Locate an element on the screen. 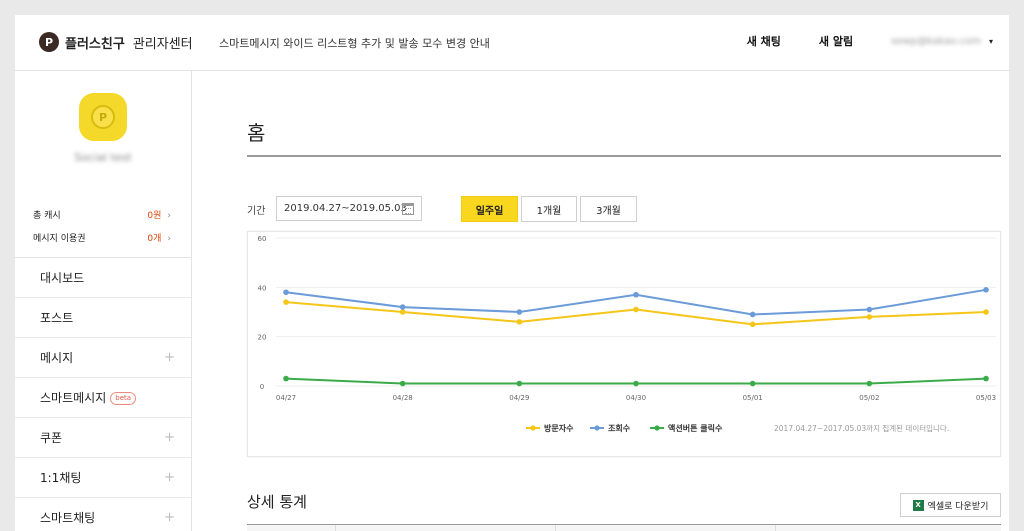  sidebar-item-label: 쿠폰 is located at coordinates (51, 438).